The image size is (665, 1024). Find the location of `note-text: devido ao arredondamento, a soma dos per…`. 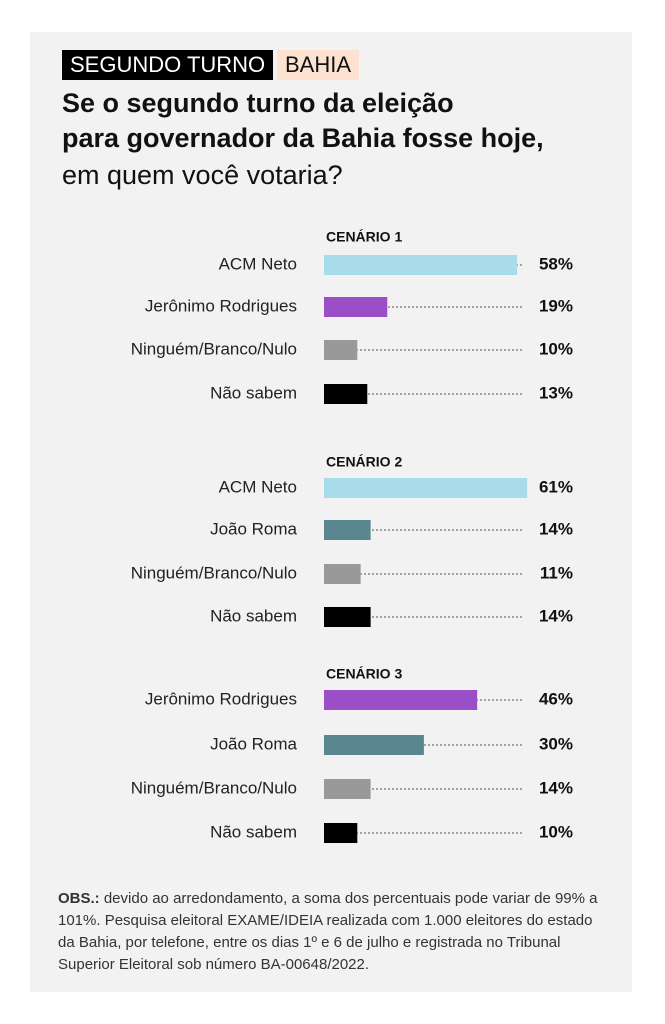

note-text: devido ao arredondamento, a soma dos per… is located at coordinates (328, 931).